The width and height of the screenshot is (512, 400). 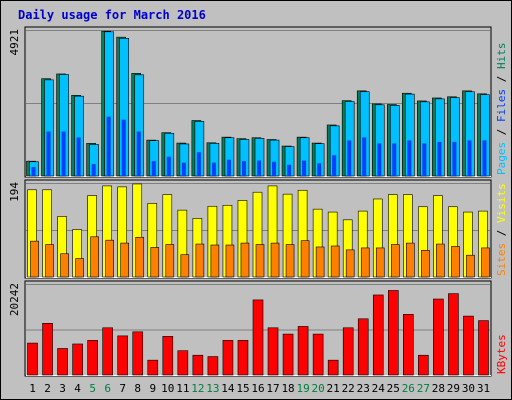 What do you see at coordinates (423, 388) in the screenshot?
I see `x-tick-label: 27` at bounding box center [423, 388].